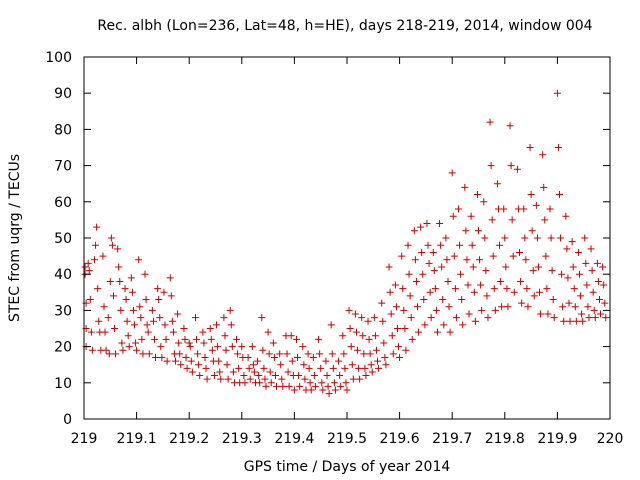 The height and width of the screenshot is (480, 640). I want to click on x-tick-label: 219.2, so click(189, 439).